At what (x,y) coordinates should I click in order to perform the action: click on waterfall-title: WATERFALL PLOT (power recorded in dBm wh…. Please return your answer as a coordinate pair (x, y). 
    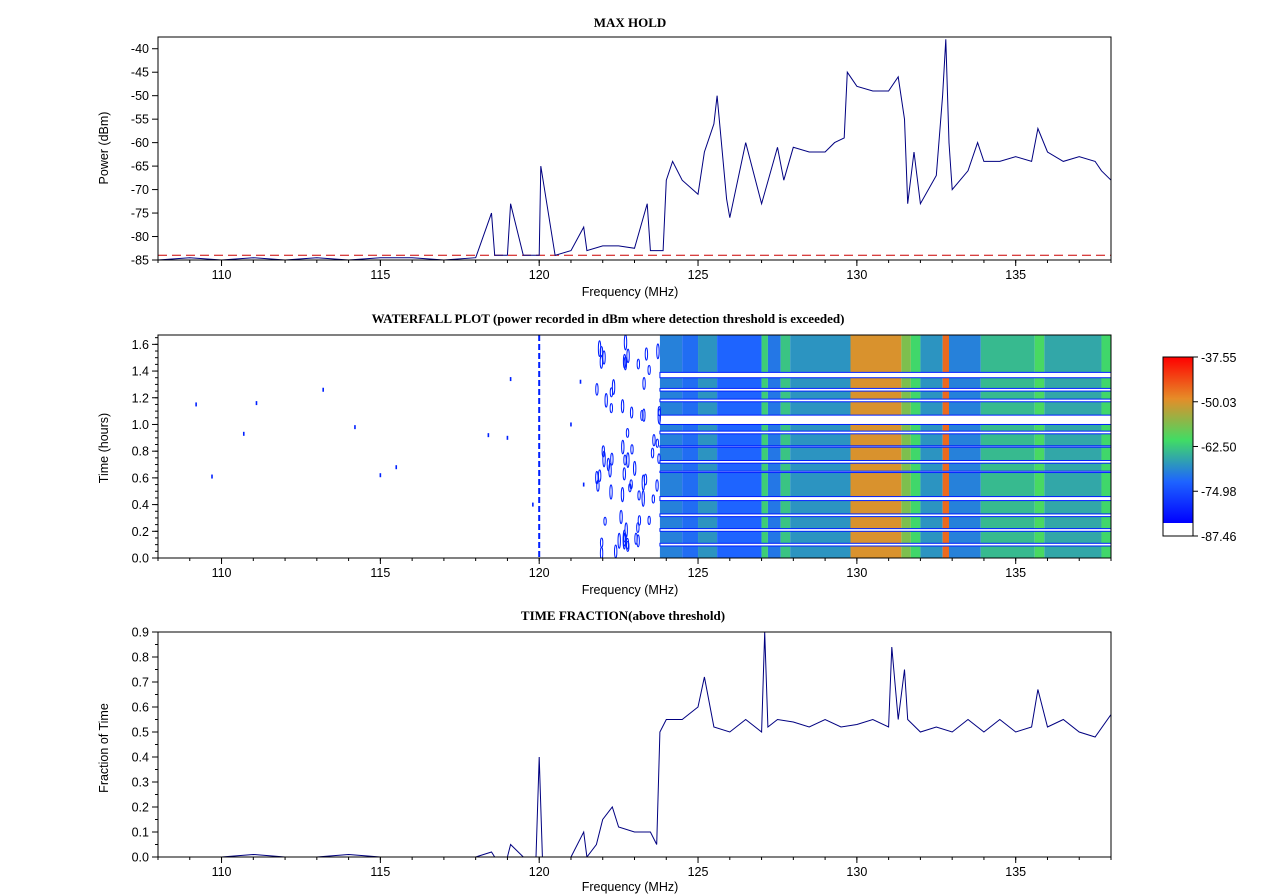
    Looking at the image, I should click on (608, 318).